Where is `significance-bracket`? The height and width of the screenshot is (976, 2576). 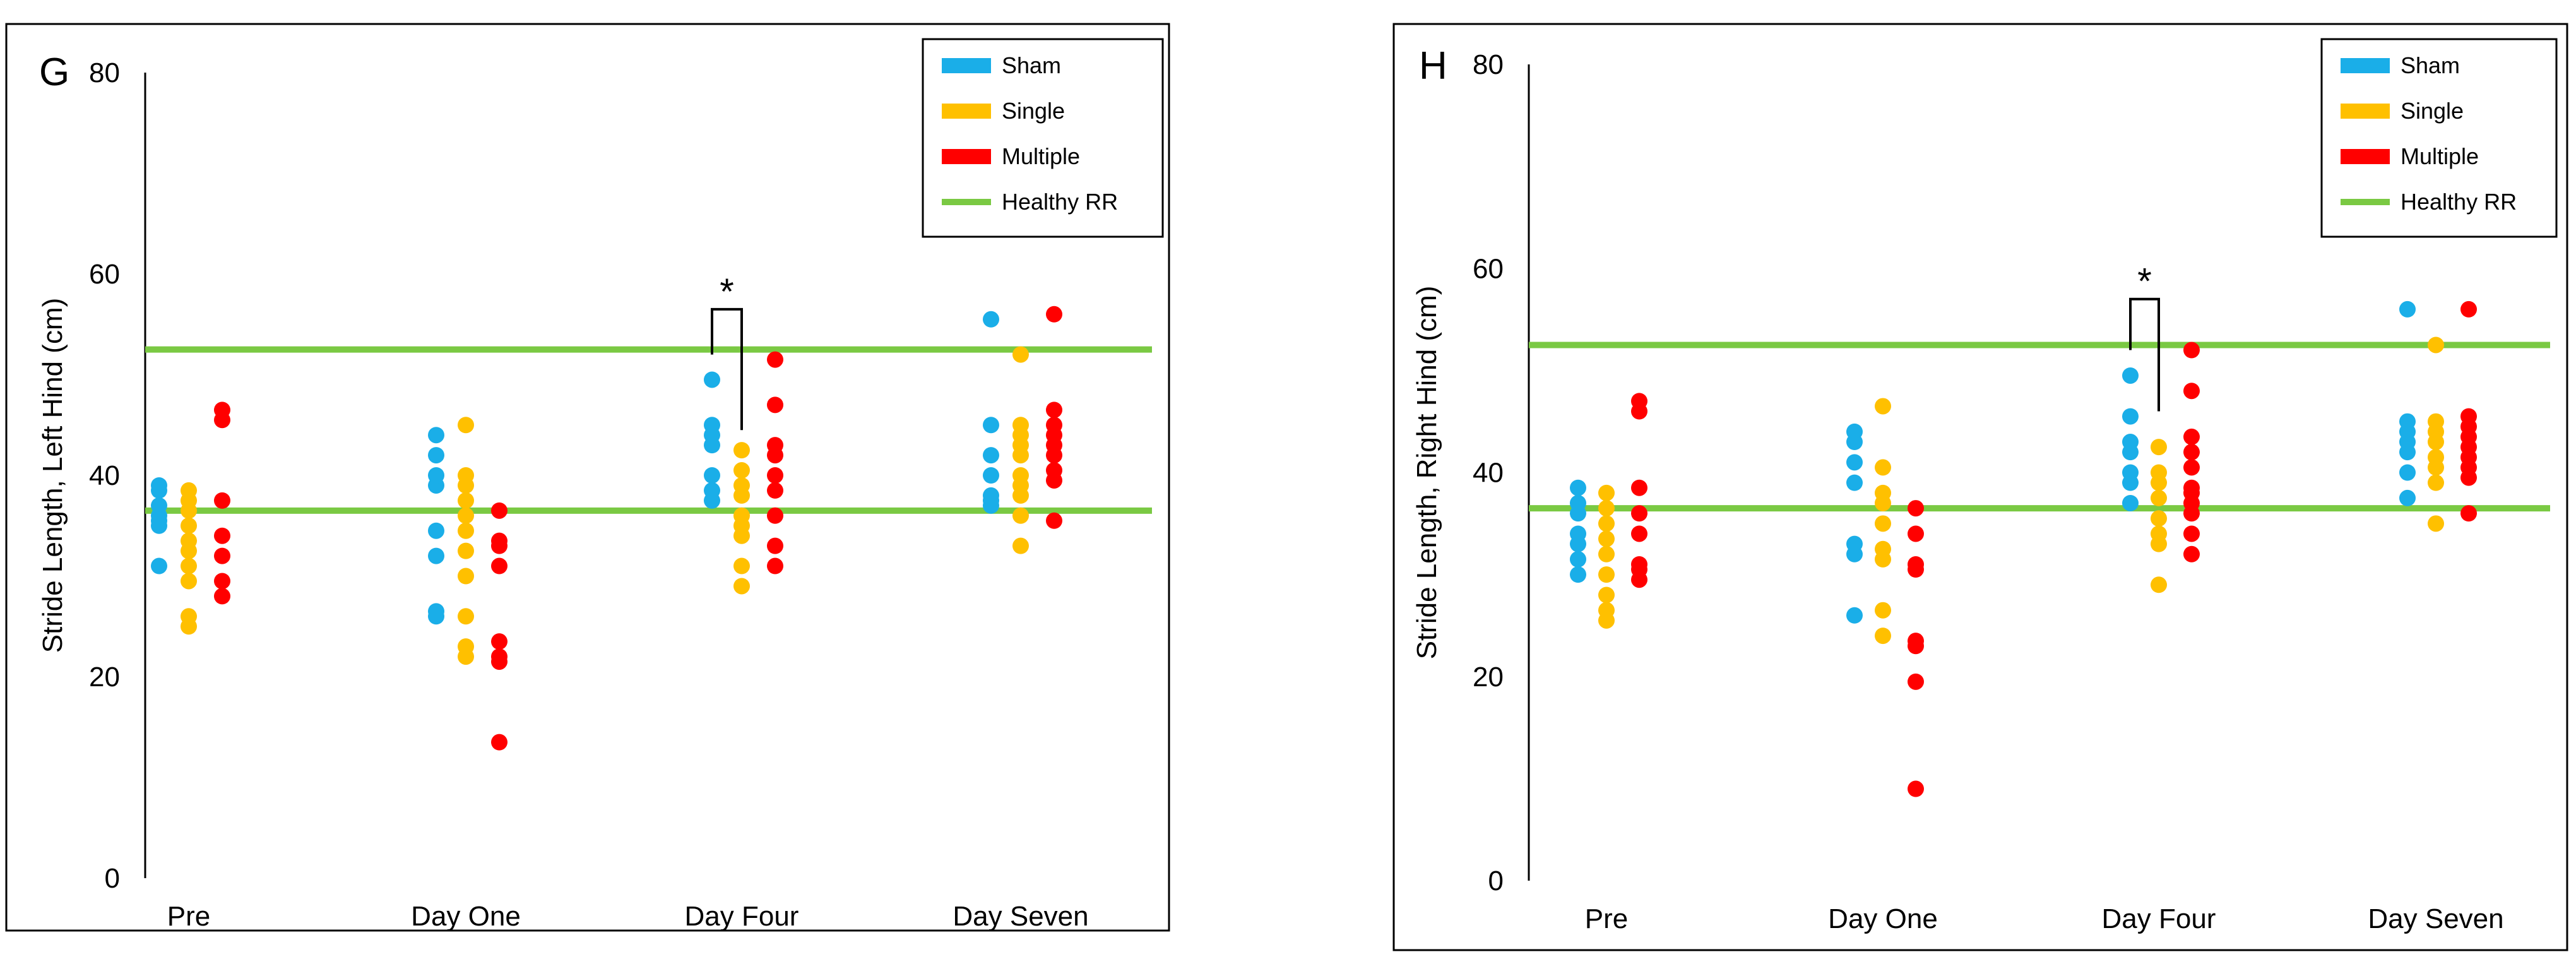 significance-bracket is located at coordinates (2144, 354).